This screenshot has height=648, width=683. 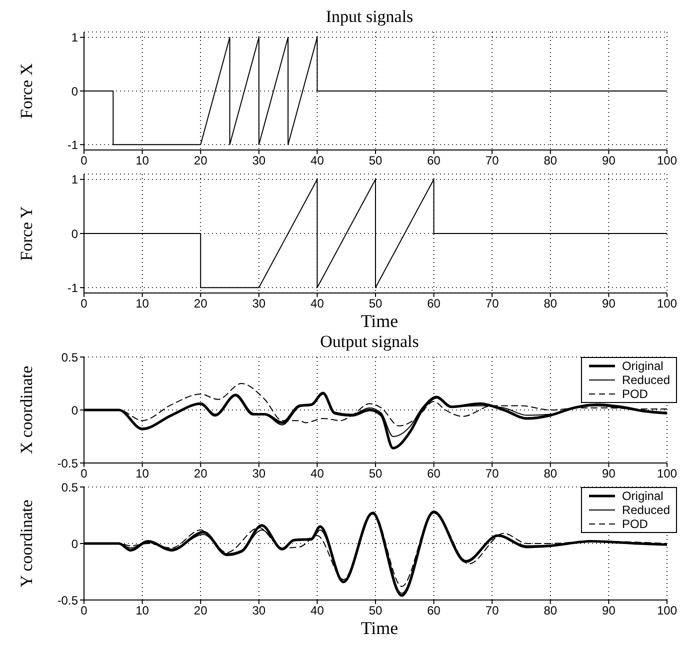 What do you see at coordinates (26, 544) in the screenshot?
I see `y-axis-title: Y coordinate` at bounding box center [26, 544].